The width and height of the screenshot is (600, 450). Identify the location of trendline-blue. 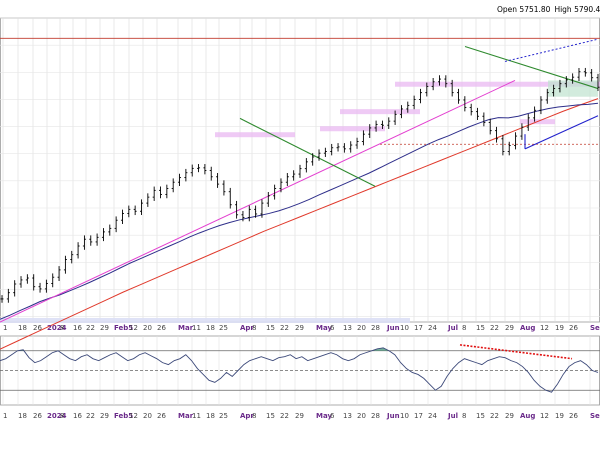
(561, 132).